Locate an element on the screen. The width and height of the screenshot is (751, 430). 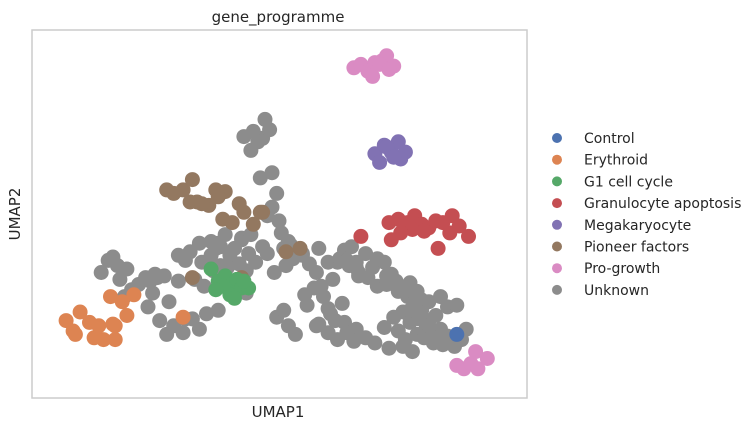
legend-item: Granulocyte apoptosis is located at coordinates (646, 204).